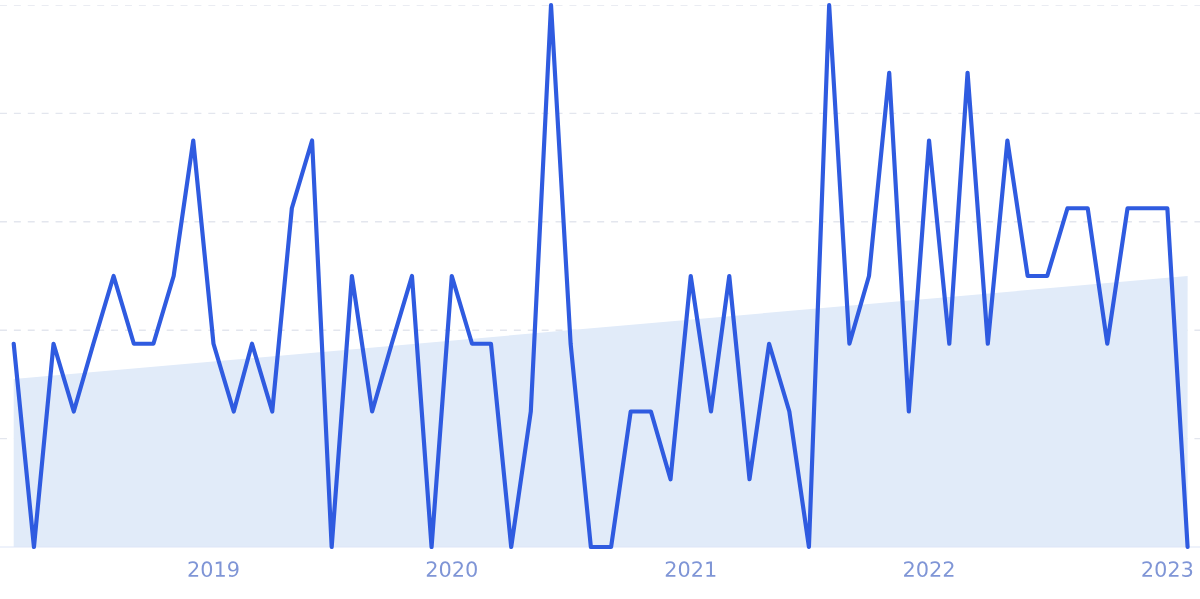  What do you see at coordinates (213, 569) in the screenshot?
I see `x-tick-label: 2019` at bounding box center [213, 569].